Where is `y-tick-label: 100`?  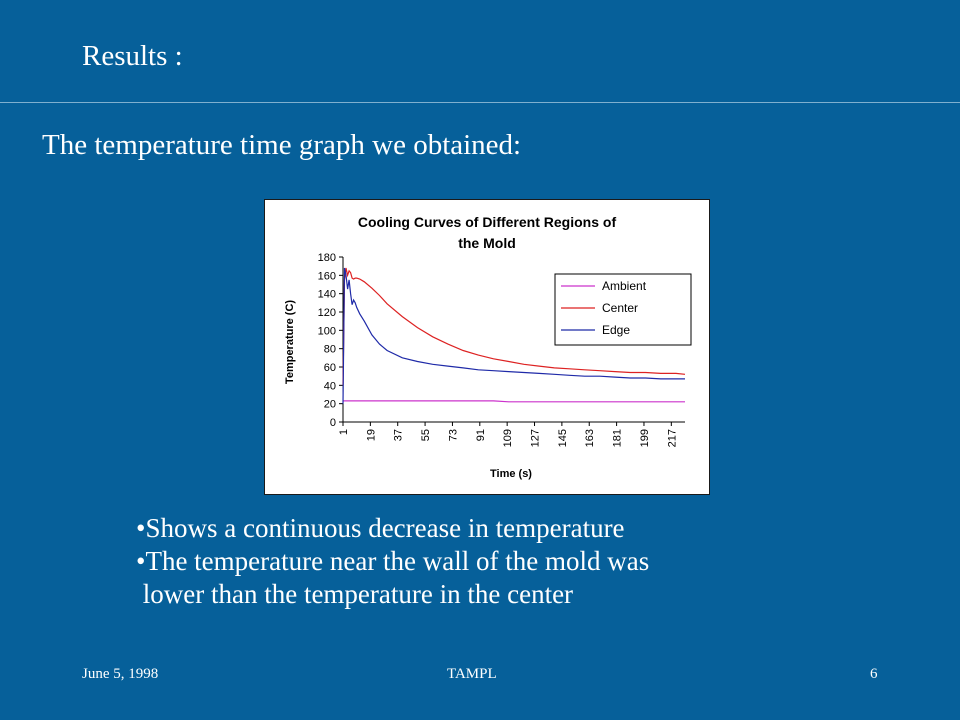 y-tick-label: 100 is located at coordinates (327, 331).